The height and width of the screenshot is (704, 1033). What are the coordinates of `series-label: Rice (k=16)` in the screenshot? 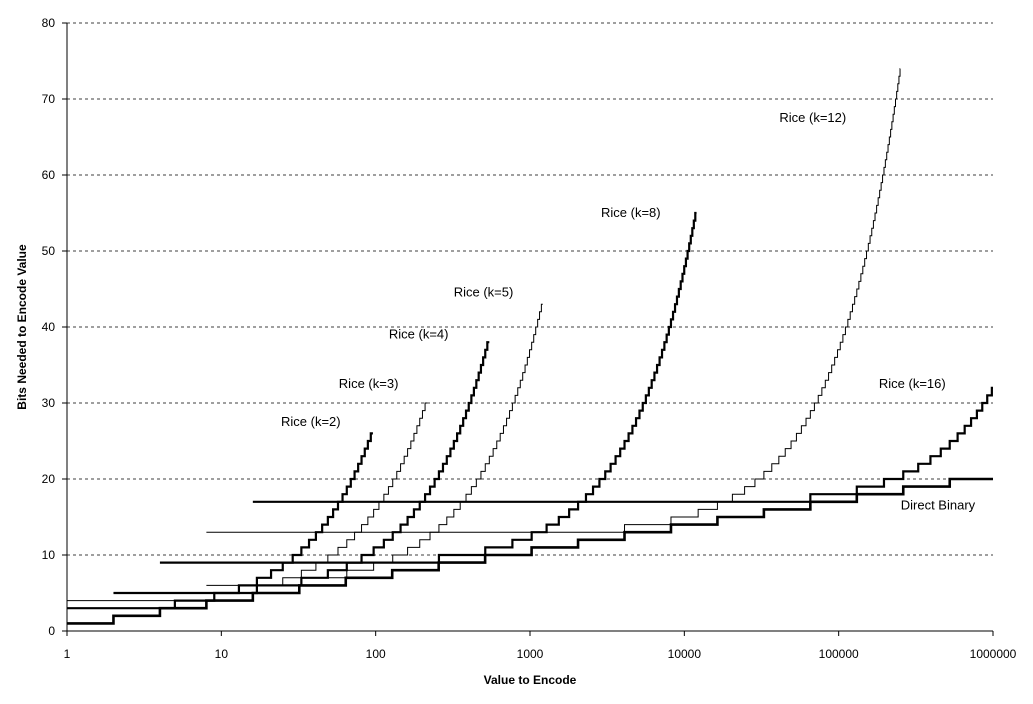 It's located at (912, 383).